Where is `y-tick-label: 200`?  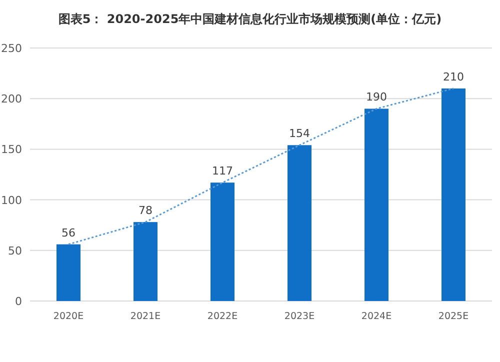 y-tick-label: 200 is located at coordinates (11, 99).